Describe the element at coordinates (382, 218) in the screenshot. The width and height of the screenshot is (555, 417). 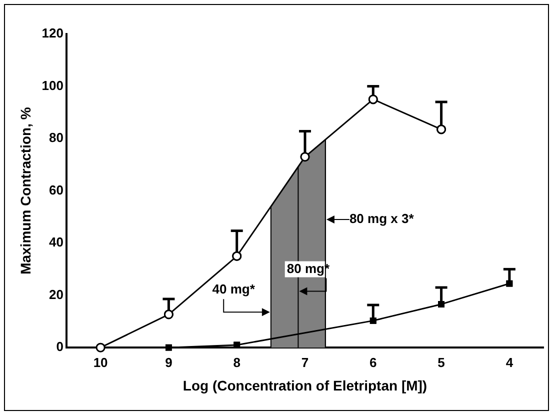
I see `ref-line-label: 80 mg x 3*` at that location.